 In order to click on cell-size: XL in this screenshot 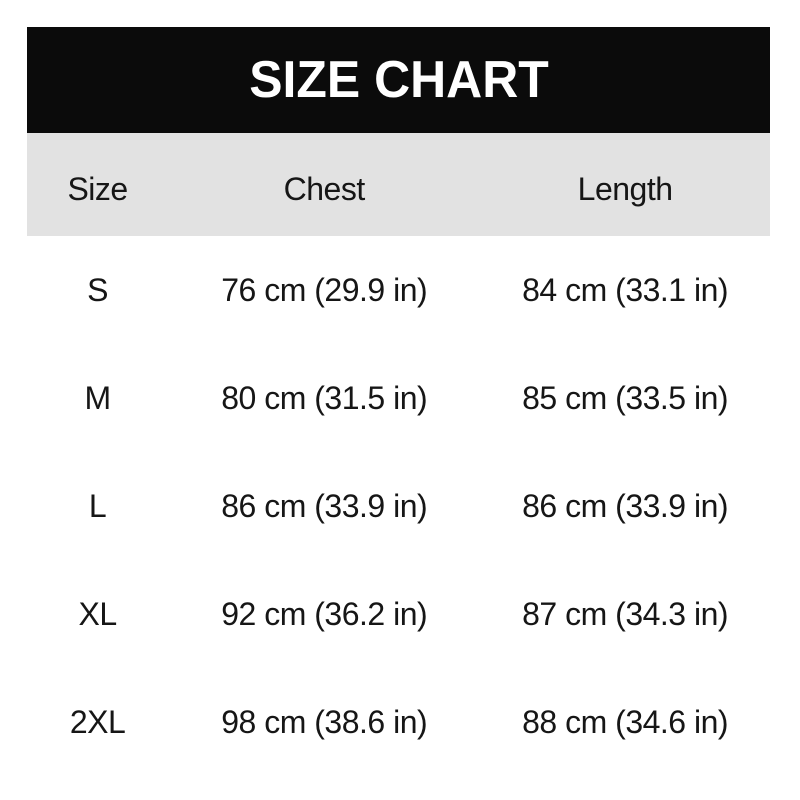, I will do `click(98, 613)`.